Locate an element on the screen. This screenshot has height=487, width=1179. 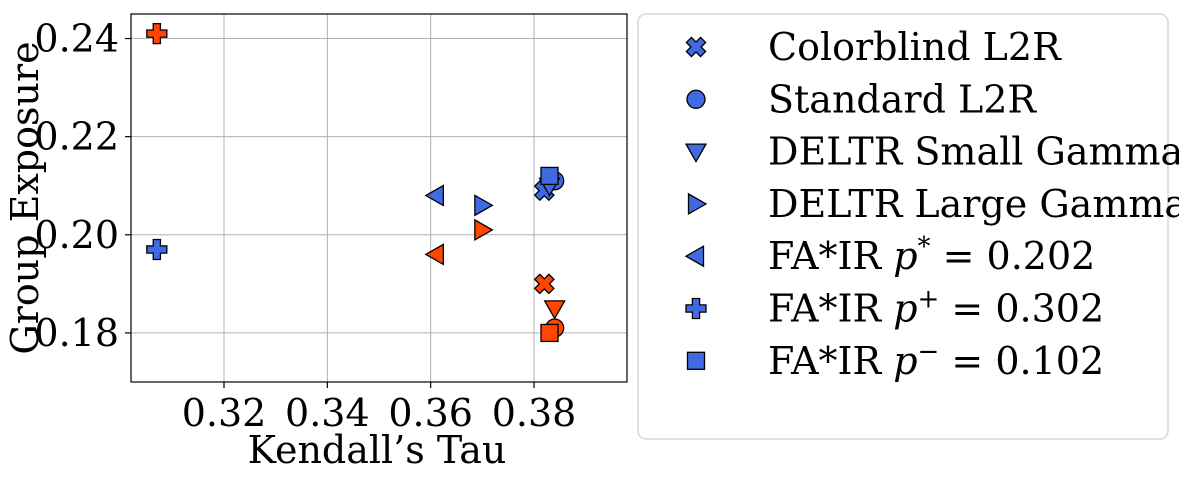
point-triangle-left-orange is located at coordinates (434, 254).